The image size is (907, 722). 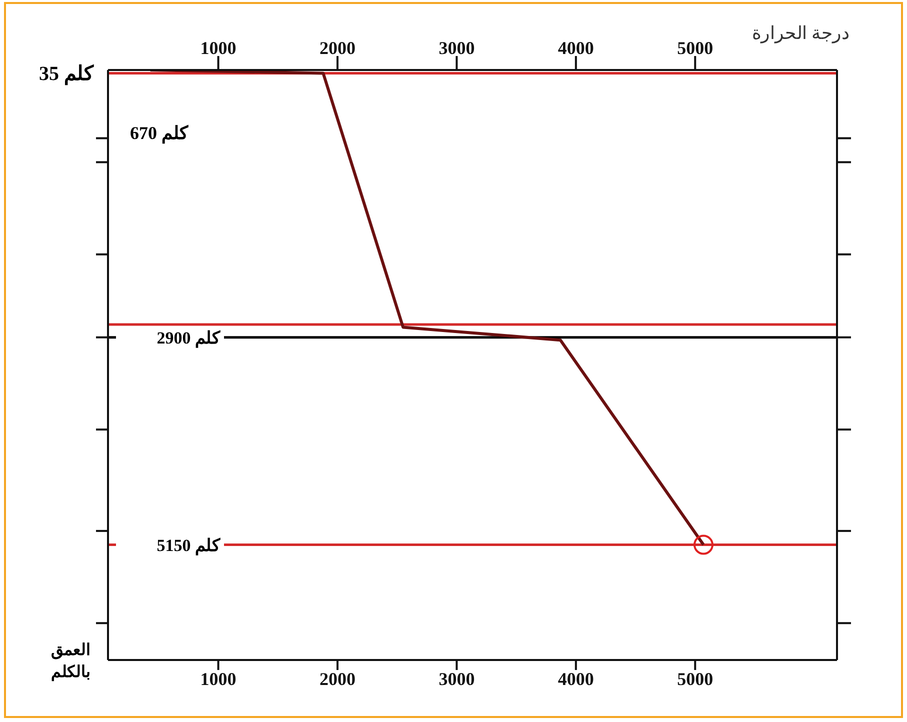 What do you see at coordinates (456, 48) in the screenshot?
I see `x2-tick-label: 3000` at bounding box center [456, 48].